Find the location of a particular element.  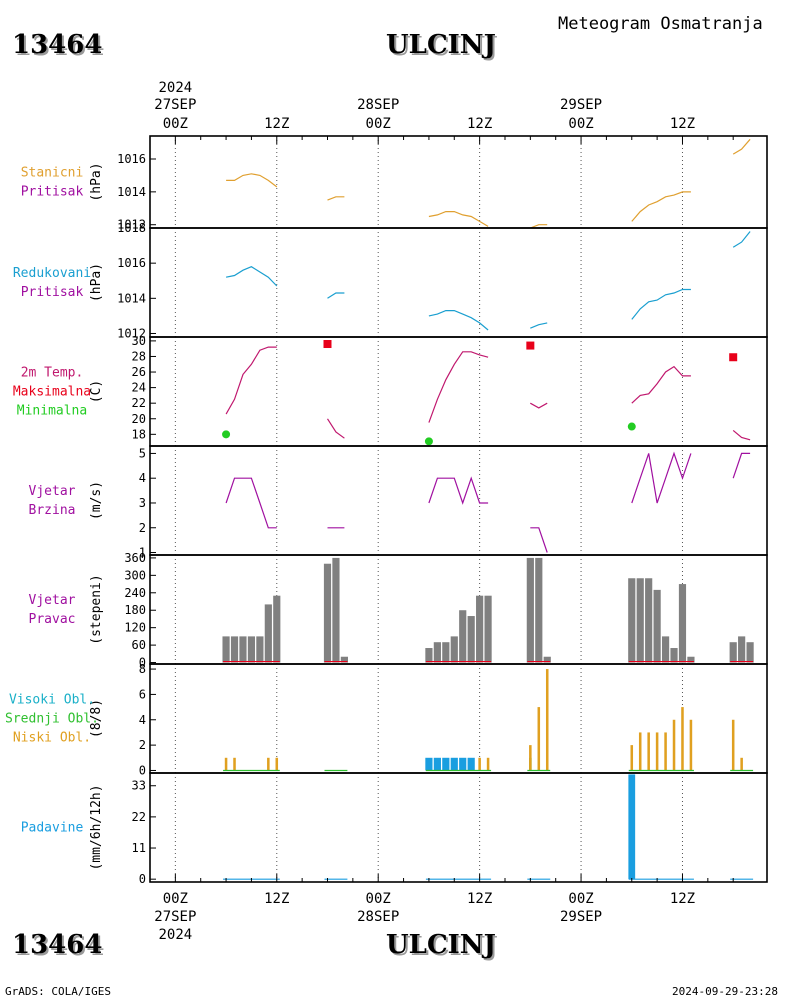

station-id-top: 13464 is located at coordinates (57, 45).